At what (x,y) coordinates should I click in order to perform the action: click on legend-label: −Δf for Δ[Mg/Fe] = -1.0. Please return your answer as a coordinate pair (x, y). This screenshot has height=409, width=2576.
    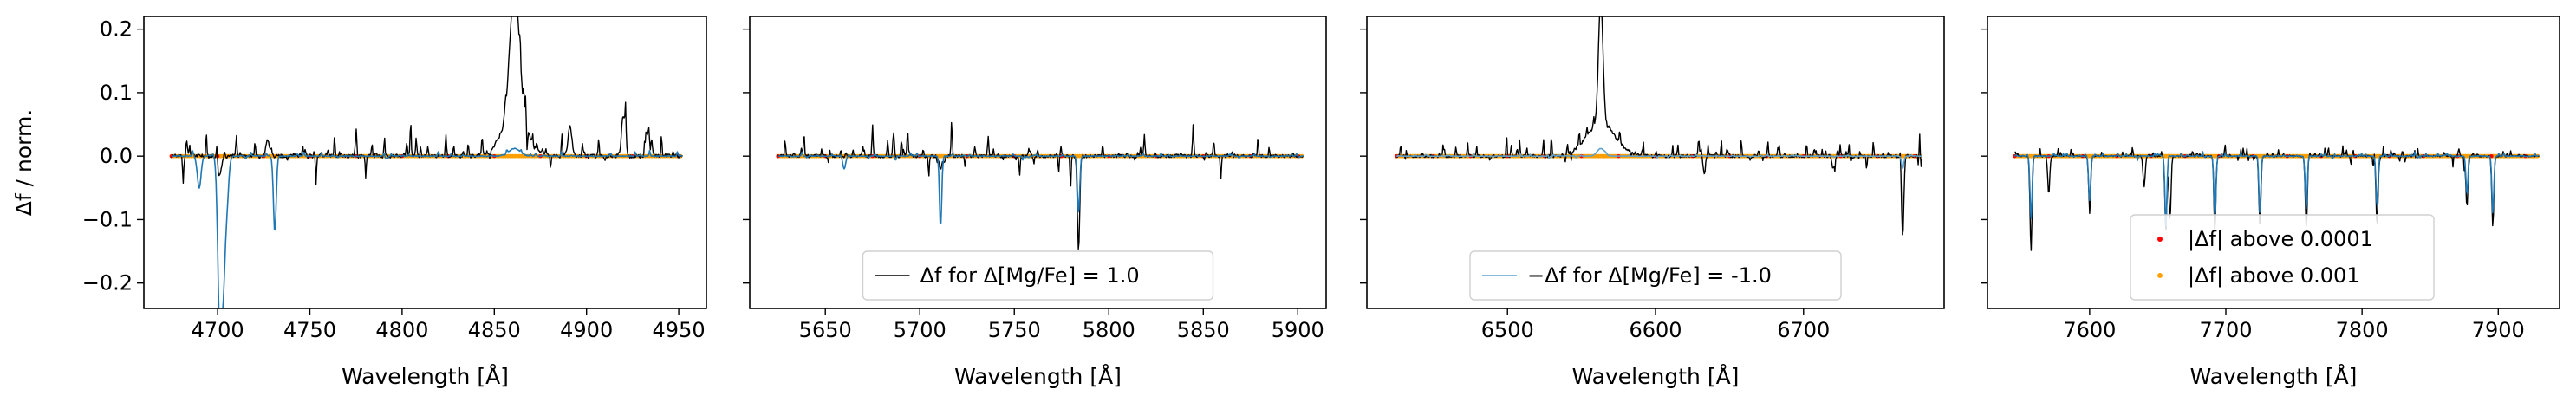
    Looking at the image, I should click on (1649, 275).